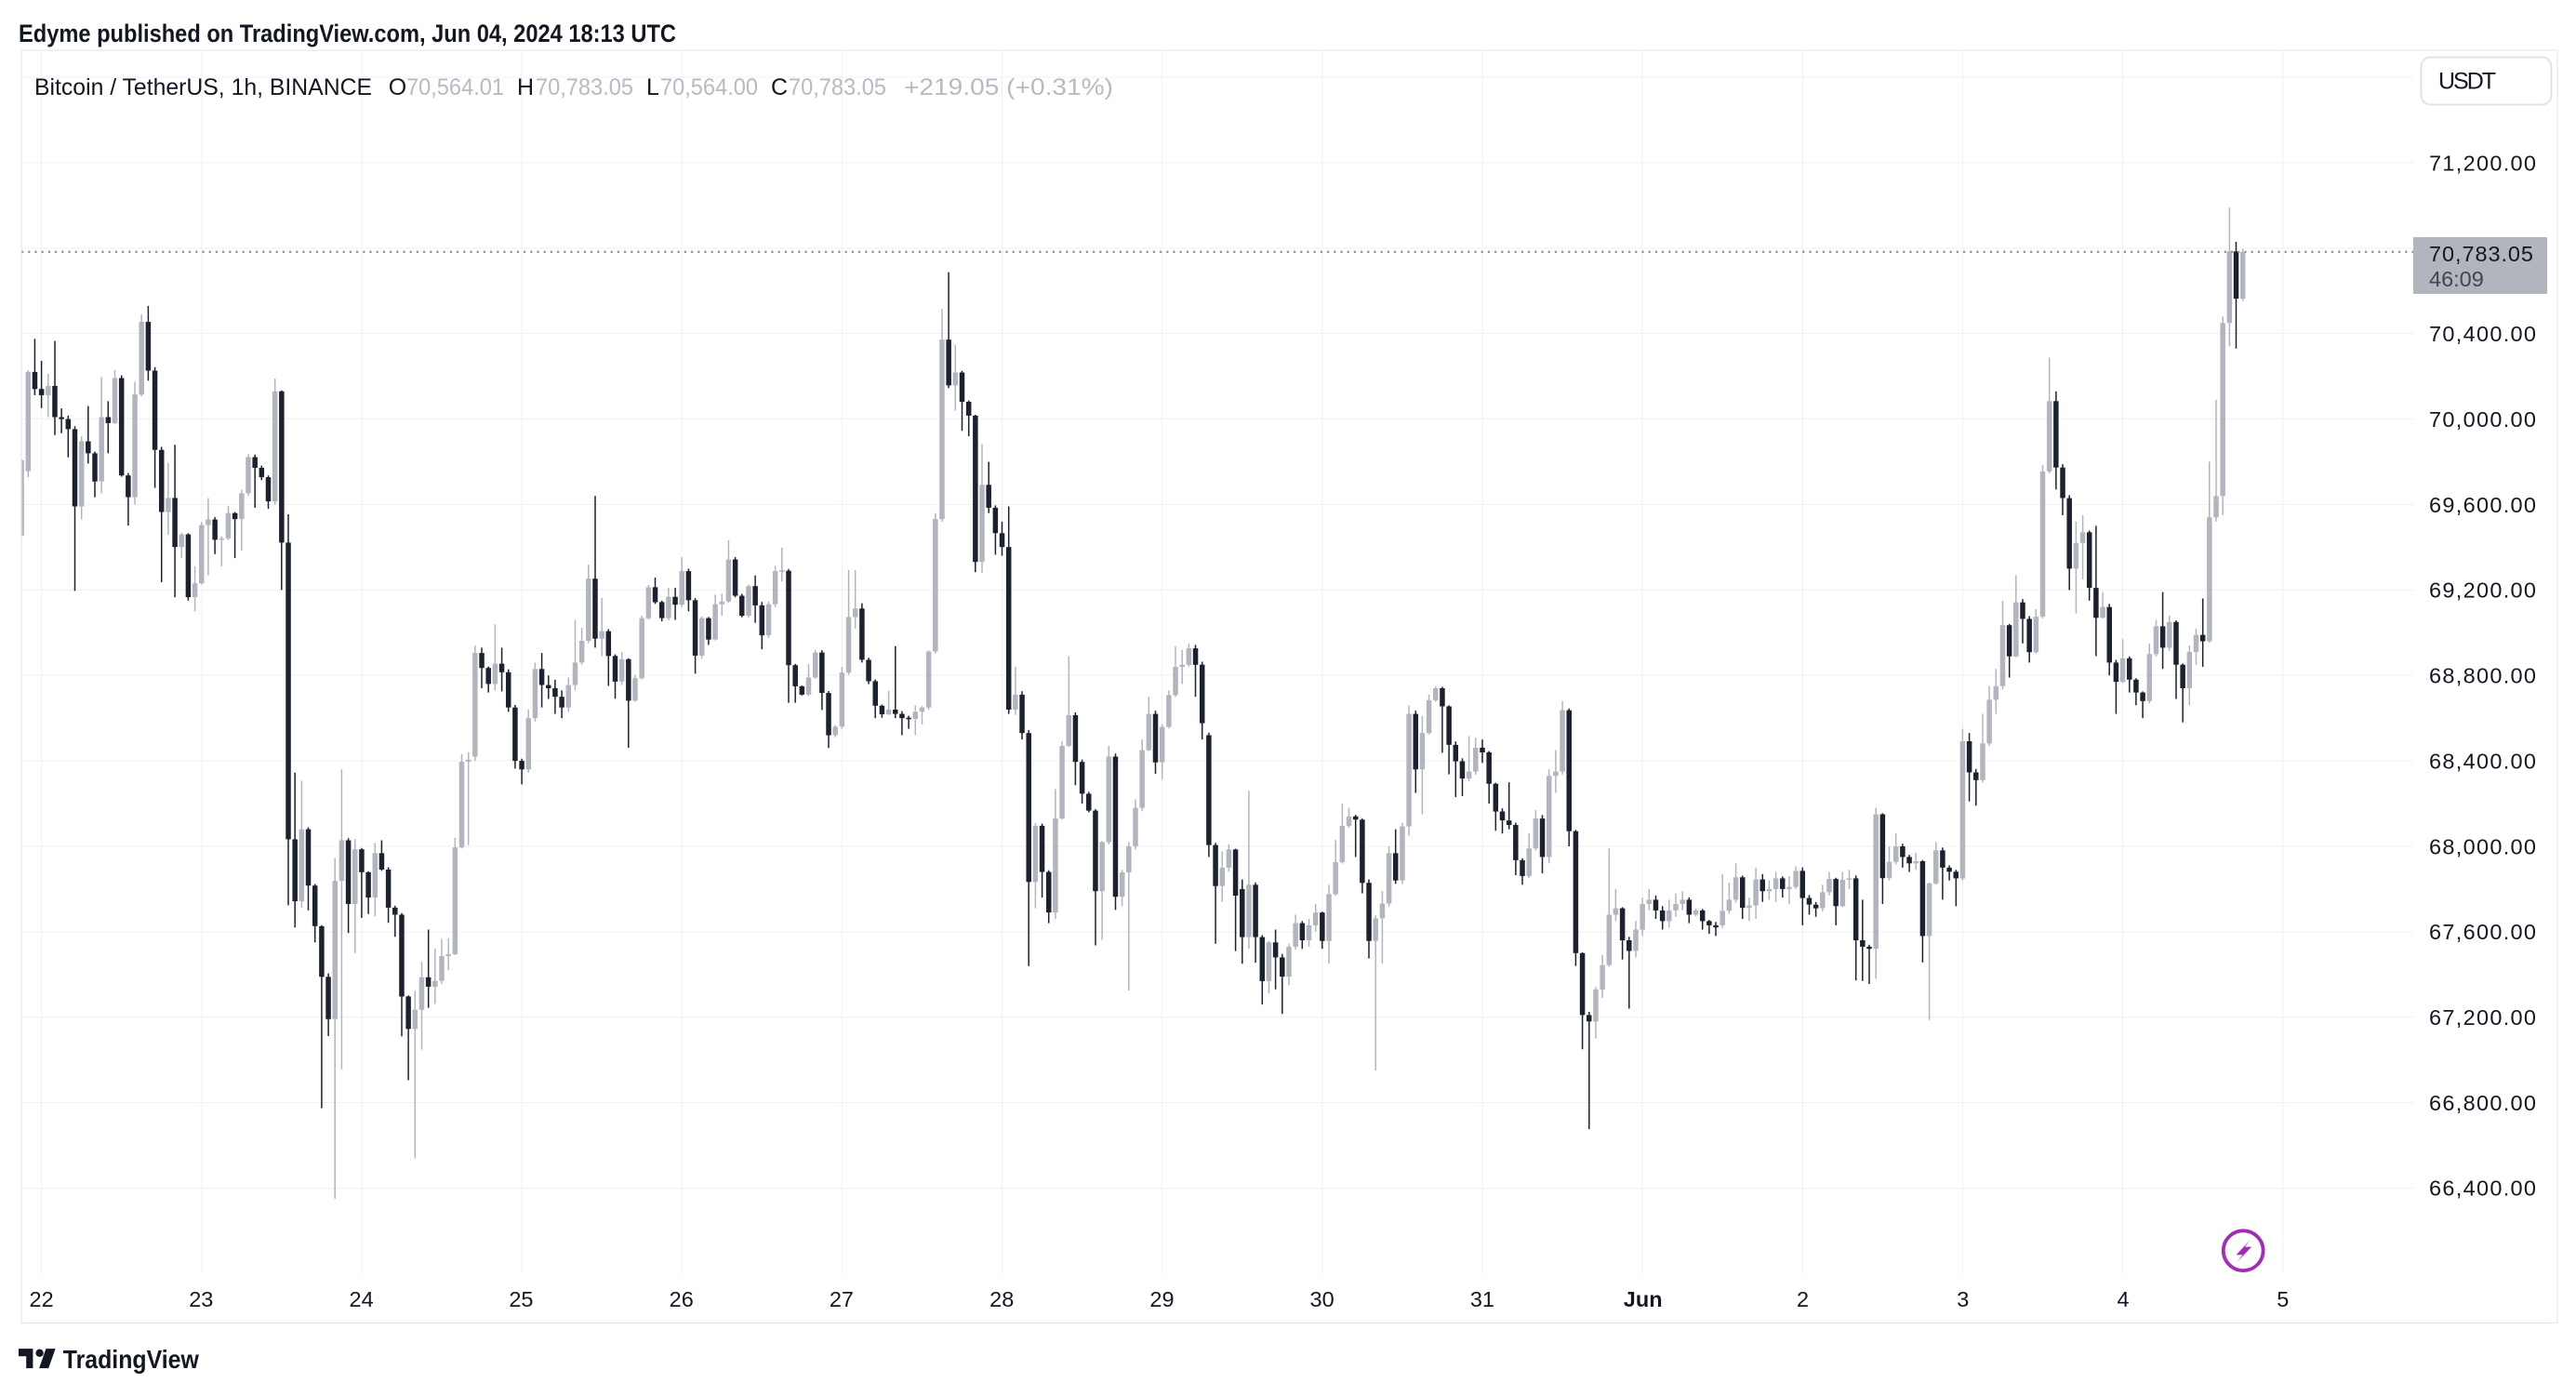  I want to click on svg-text: H, so click(525, 87).